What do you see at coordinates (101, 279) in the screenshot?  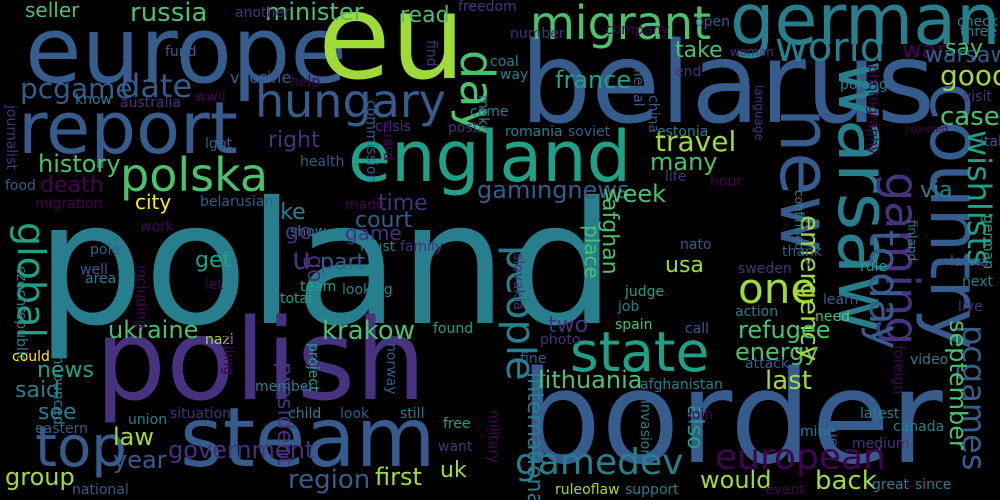 I see `word-area: area` at bounding box center [101, 279].